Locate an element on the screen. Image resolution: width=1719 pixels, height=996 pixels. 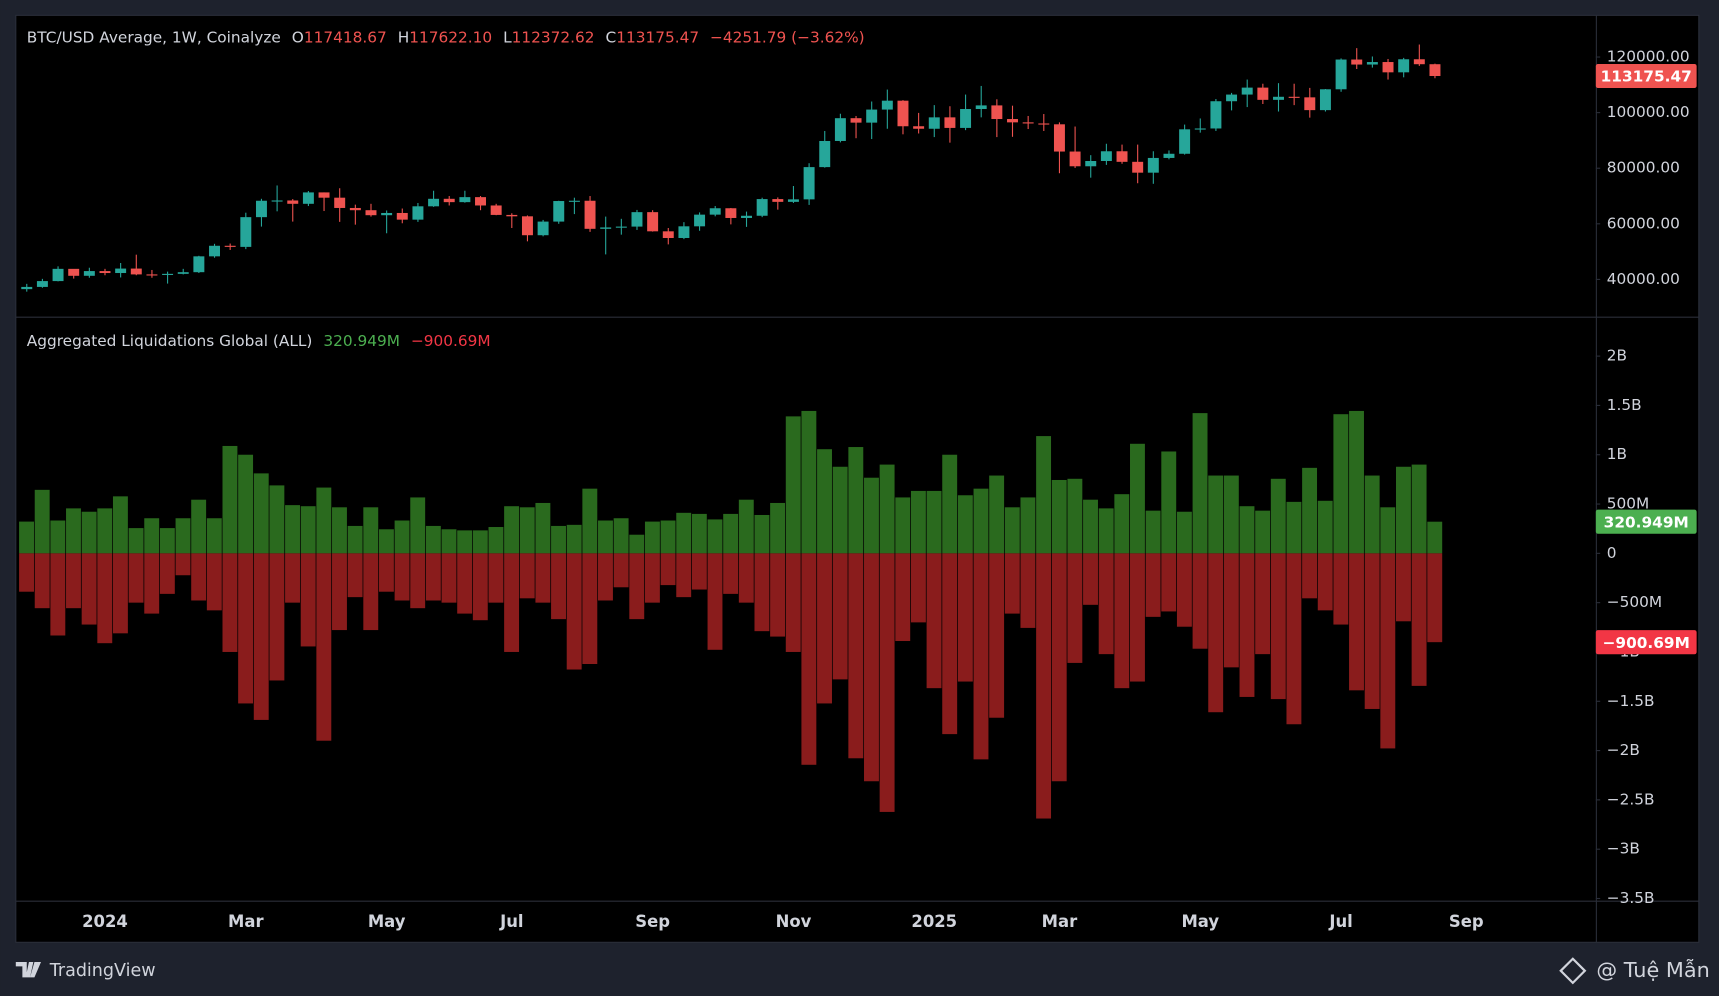
change: −4251.79 (−3.62%) is located at coordinates (787, 37).